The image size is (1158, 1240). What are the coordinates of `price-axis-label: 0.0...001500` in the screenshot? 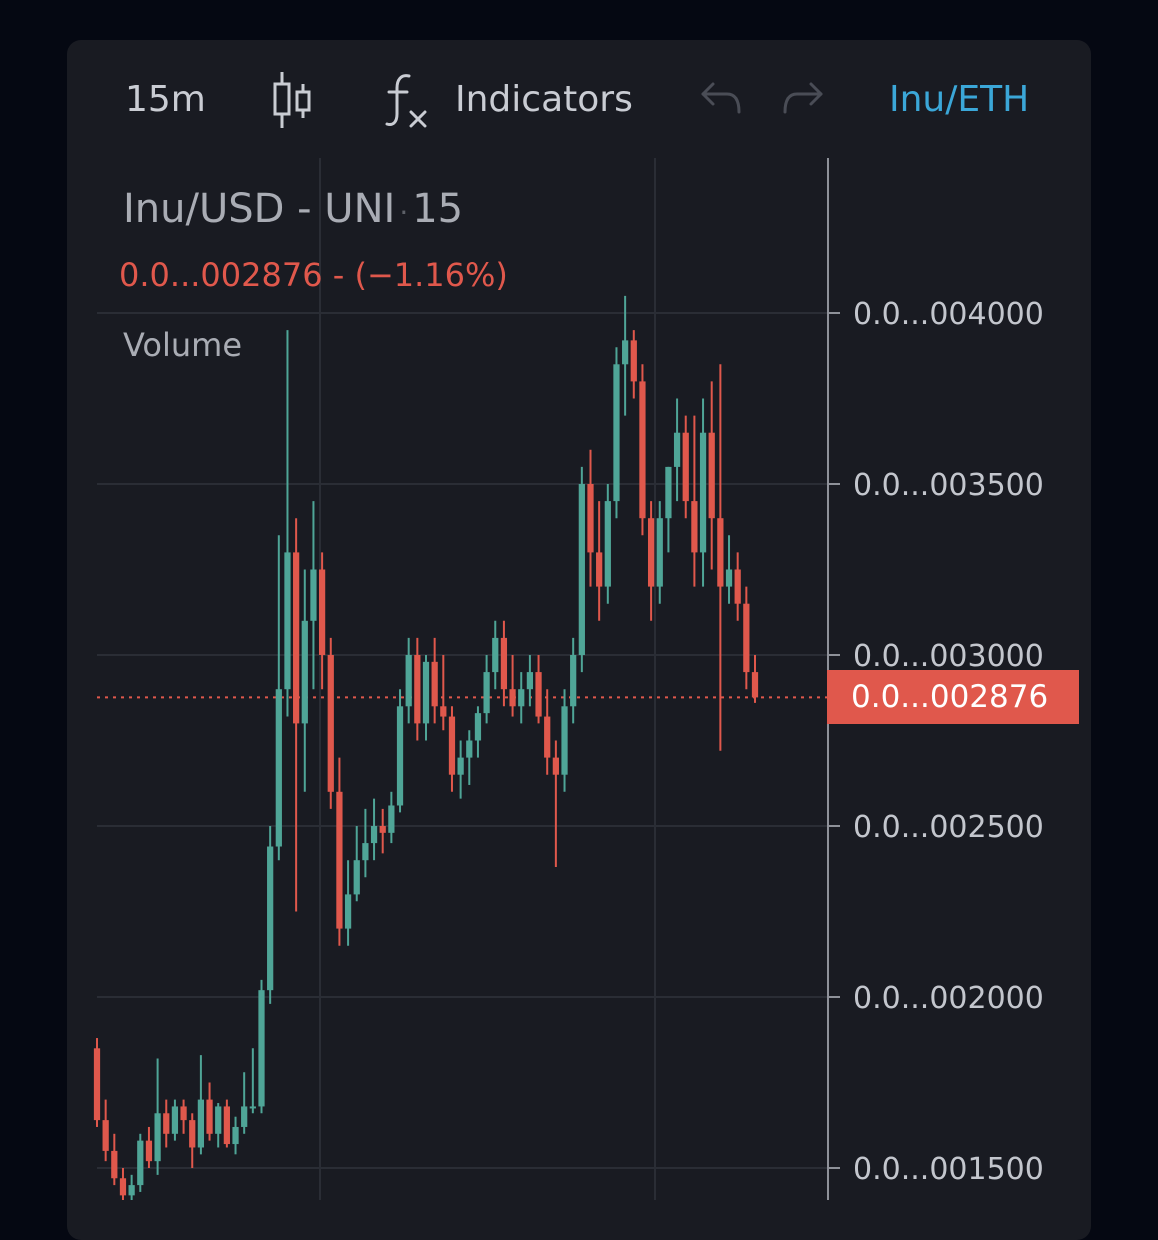 It's located at (948, 1169).